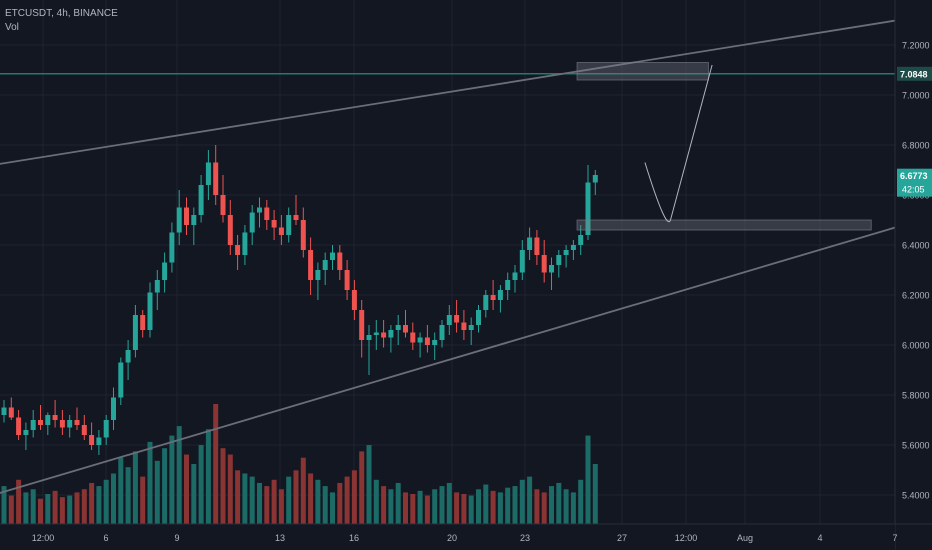 The width and height of the screenshot is (932, 550). I want to click on volume-indicator-label: Vol, so click(12, 27).